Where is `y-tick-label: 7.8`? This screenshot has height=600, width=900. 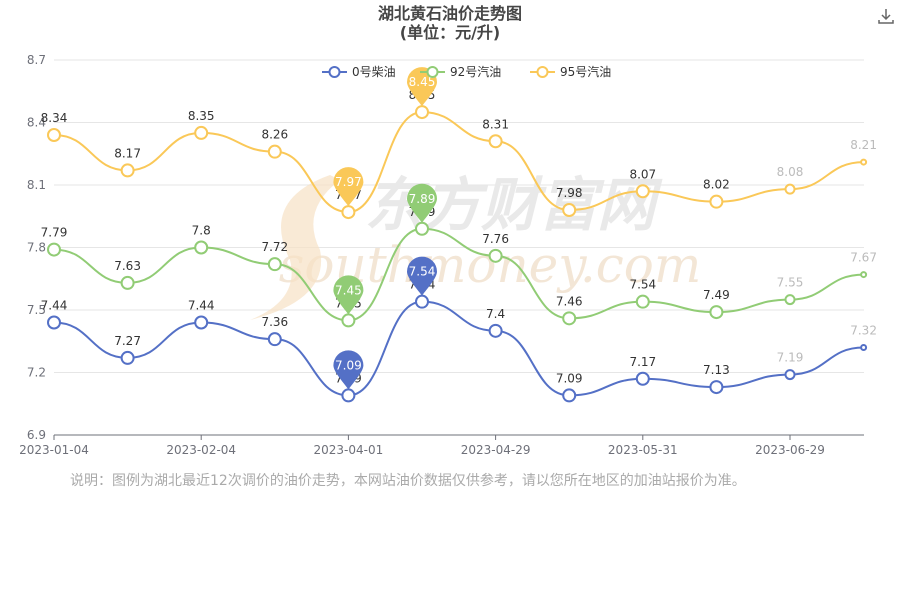
y-tick-label: 7.8 is located at coordinates (36, 248).